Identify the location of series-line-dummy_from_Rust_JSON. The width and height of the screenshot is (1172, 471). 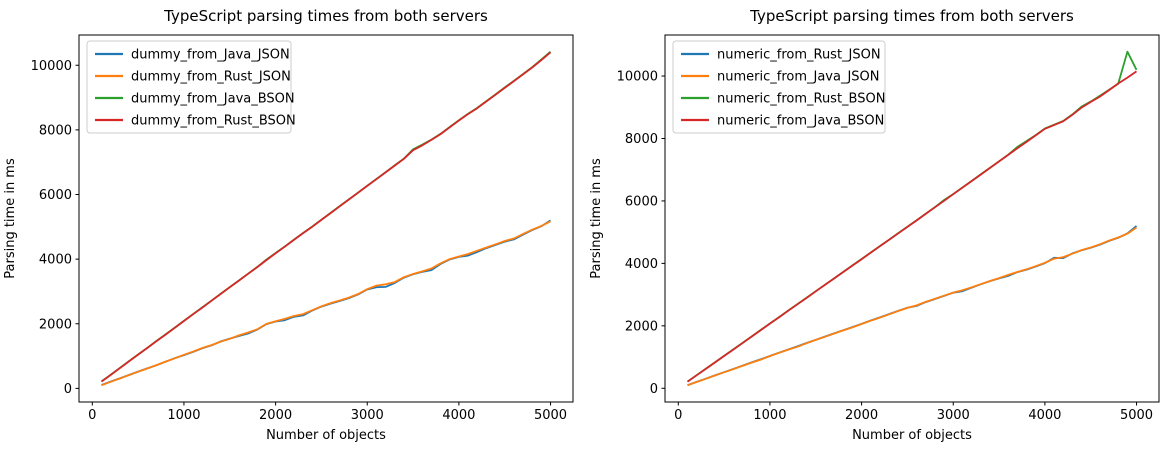
(326, 303).